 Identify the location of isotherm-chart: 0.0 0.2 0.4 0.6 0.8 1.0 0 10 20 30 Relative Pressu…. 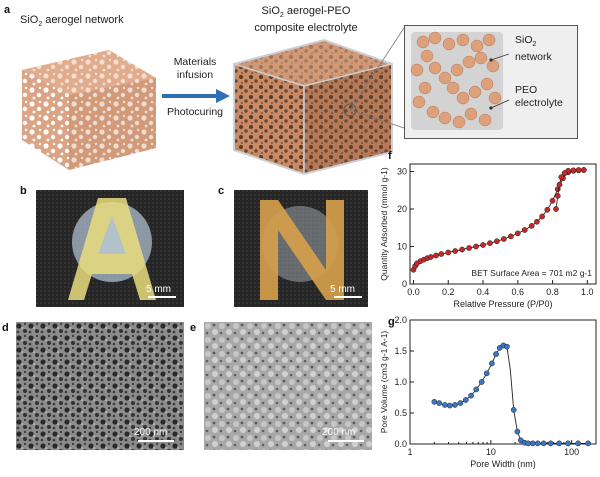
(488, 236).